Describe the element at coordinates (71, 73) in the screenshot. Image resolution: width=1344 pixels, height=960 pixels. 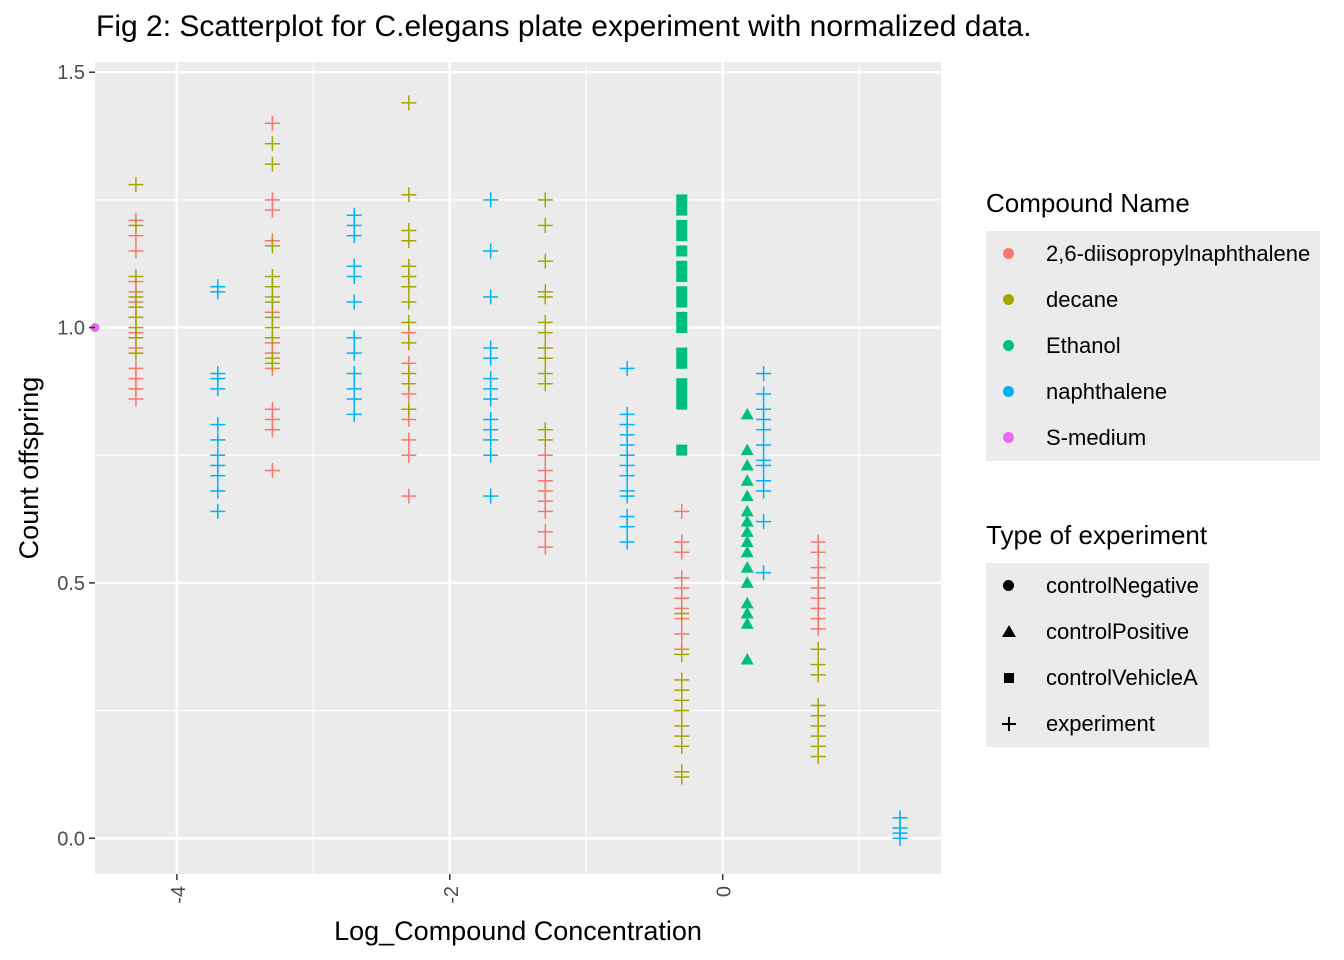
I see `y-tick-label: 1.5` at that location.